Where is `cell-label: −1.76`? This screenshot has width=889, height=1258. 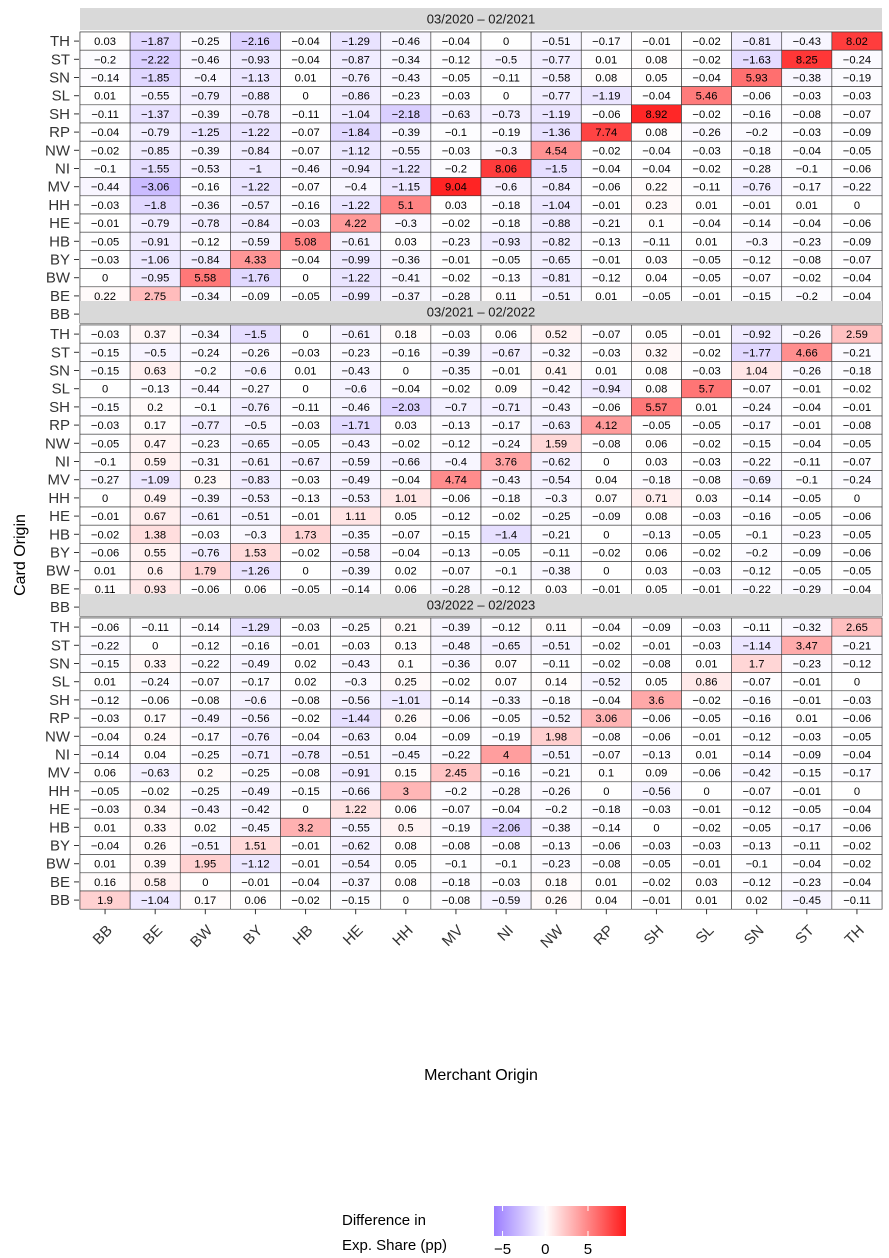
cell-label: −1.76 is located at coordinates (255, 279).